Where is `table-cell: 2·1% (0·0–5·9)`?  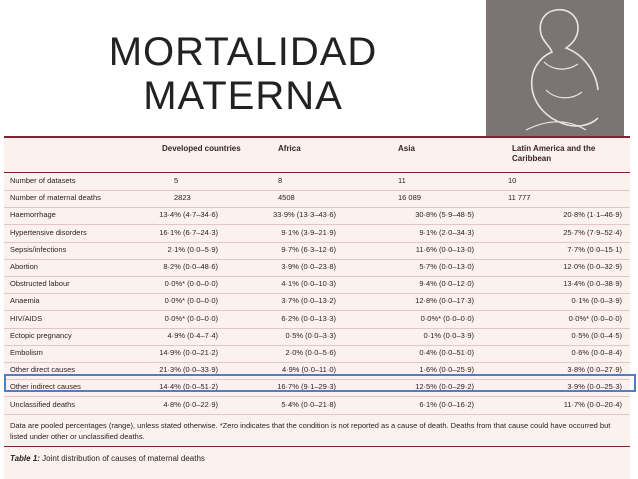 table-cell: 2·1% (0·0–5·9) is located at coordinates (192, 249).